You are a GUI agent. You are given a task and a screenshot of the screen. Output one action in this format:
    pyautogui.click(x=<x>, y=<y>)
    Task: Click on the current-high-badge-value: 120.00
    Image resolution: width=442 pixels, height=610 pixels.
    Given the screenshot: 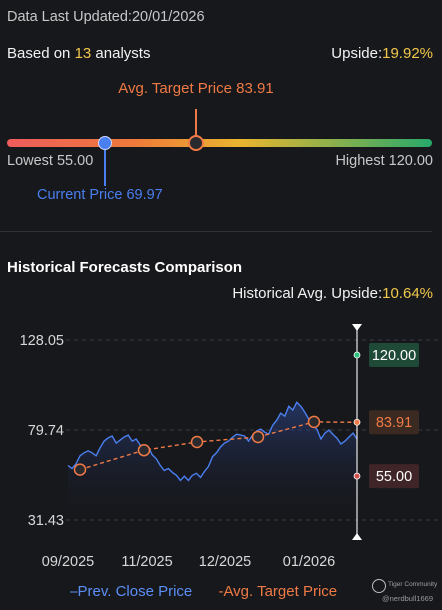 What is the action you would take?
    pyautogui.click(x=394, y=356)
    